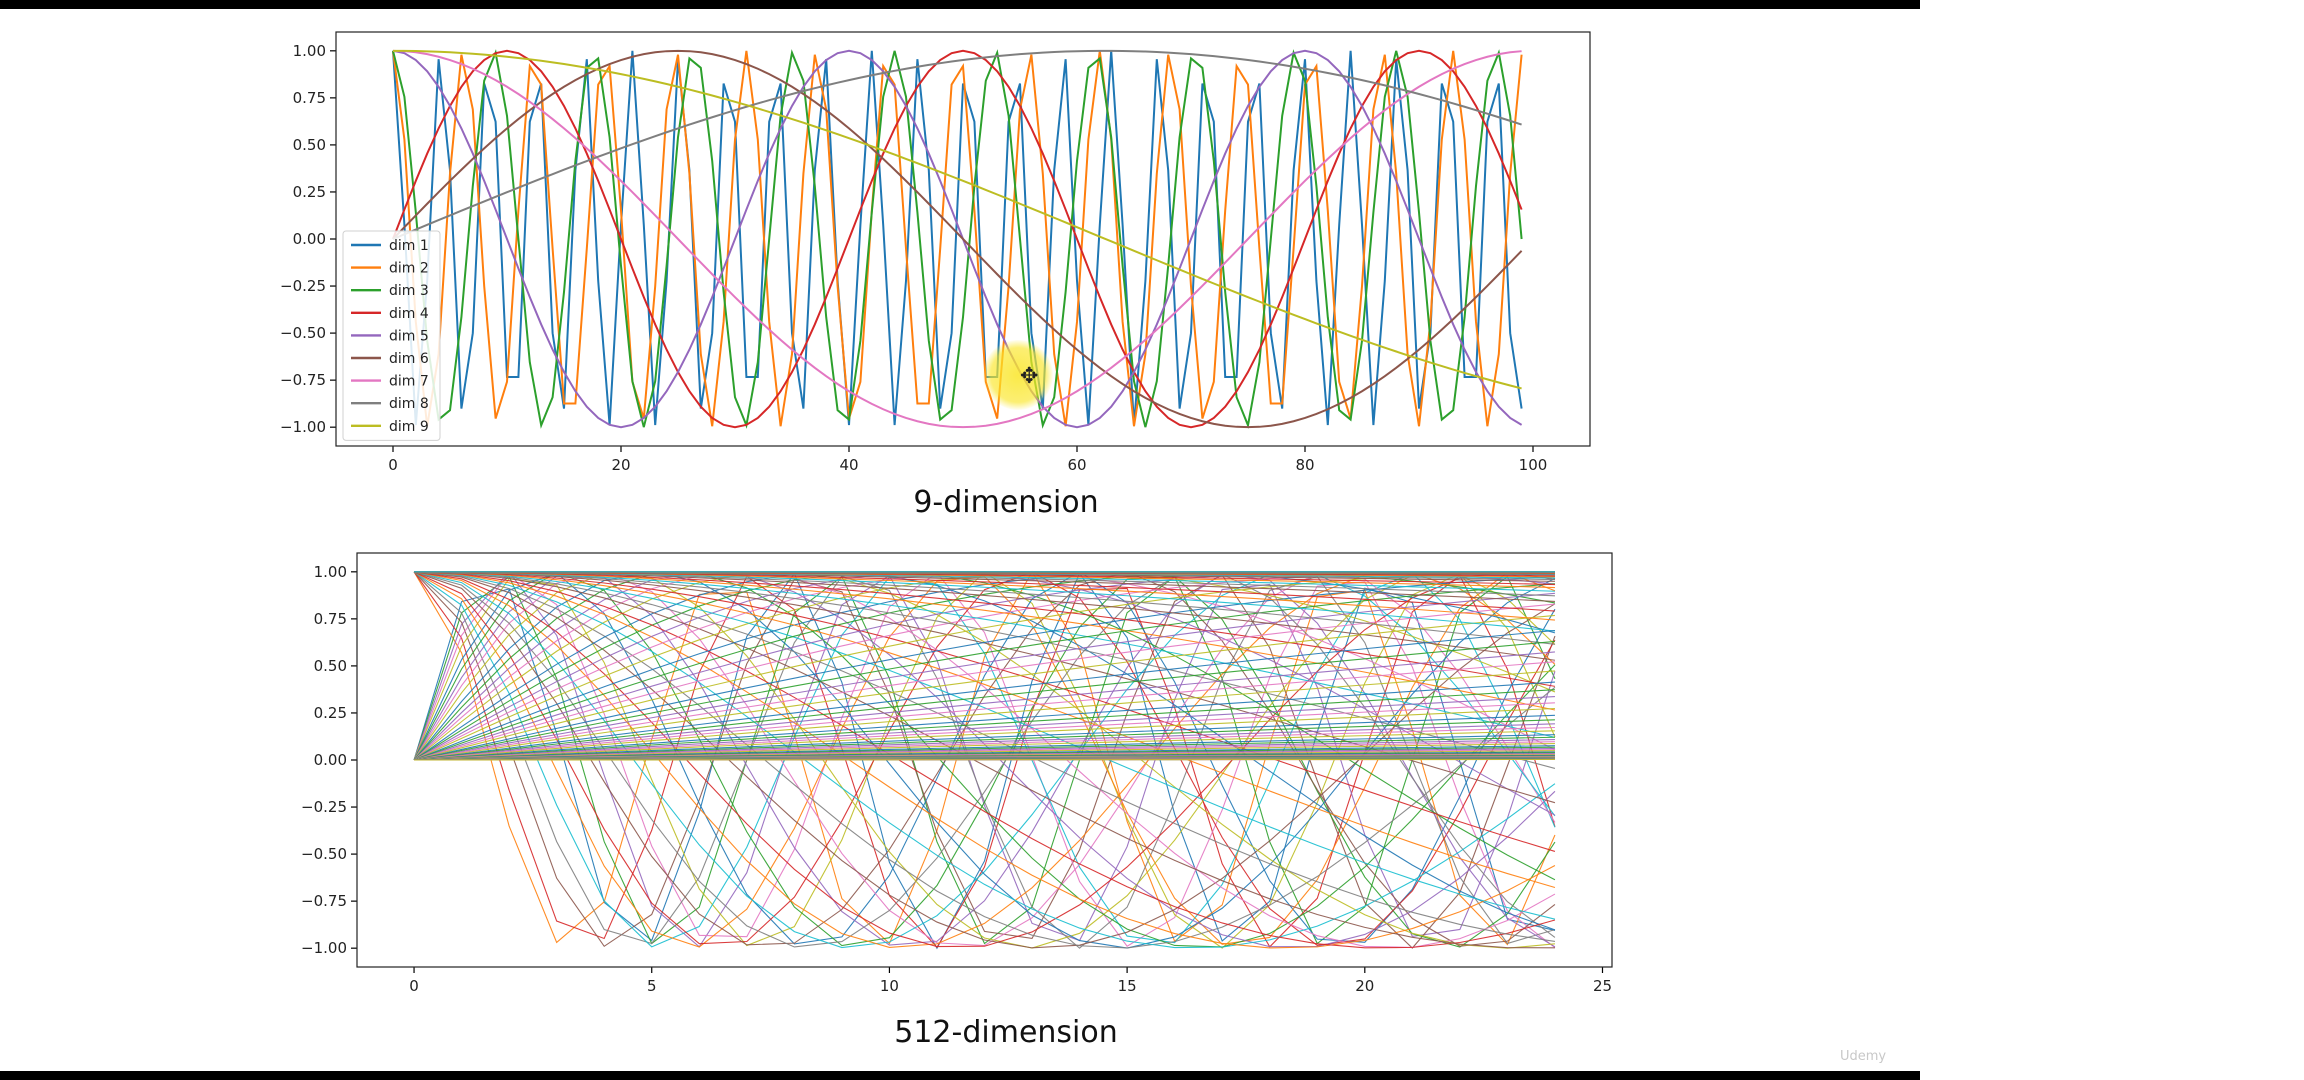 The height and width of the screenshot is (1080, 2304). I want to click on chart2-y-tick-label: 0.50, so click(330, 666).